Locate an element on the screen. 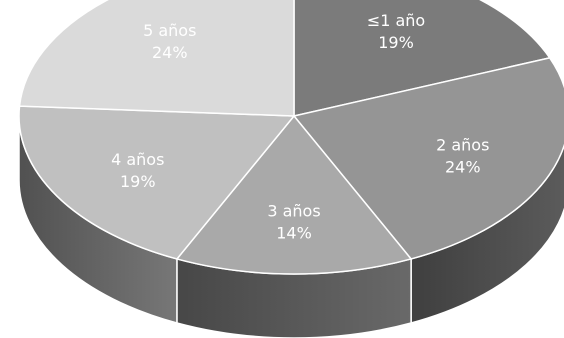 This screenshot has width=564, height=338. slice-percent-5-a-os: 24% is located at coordinates (170, 52).